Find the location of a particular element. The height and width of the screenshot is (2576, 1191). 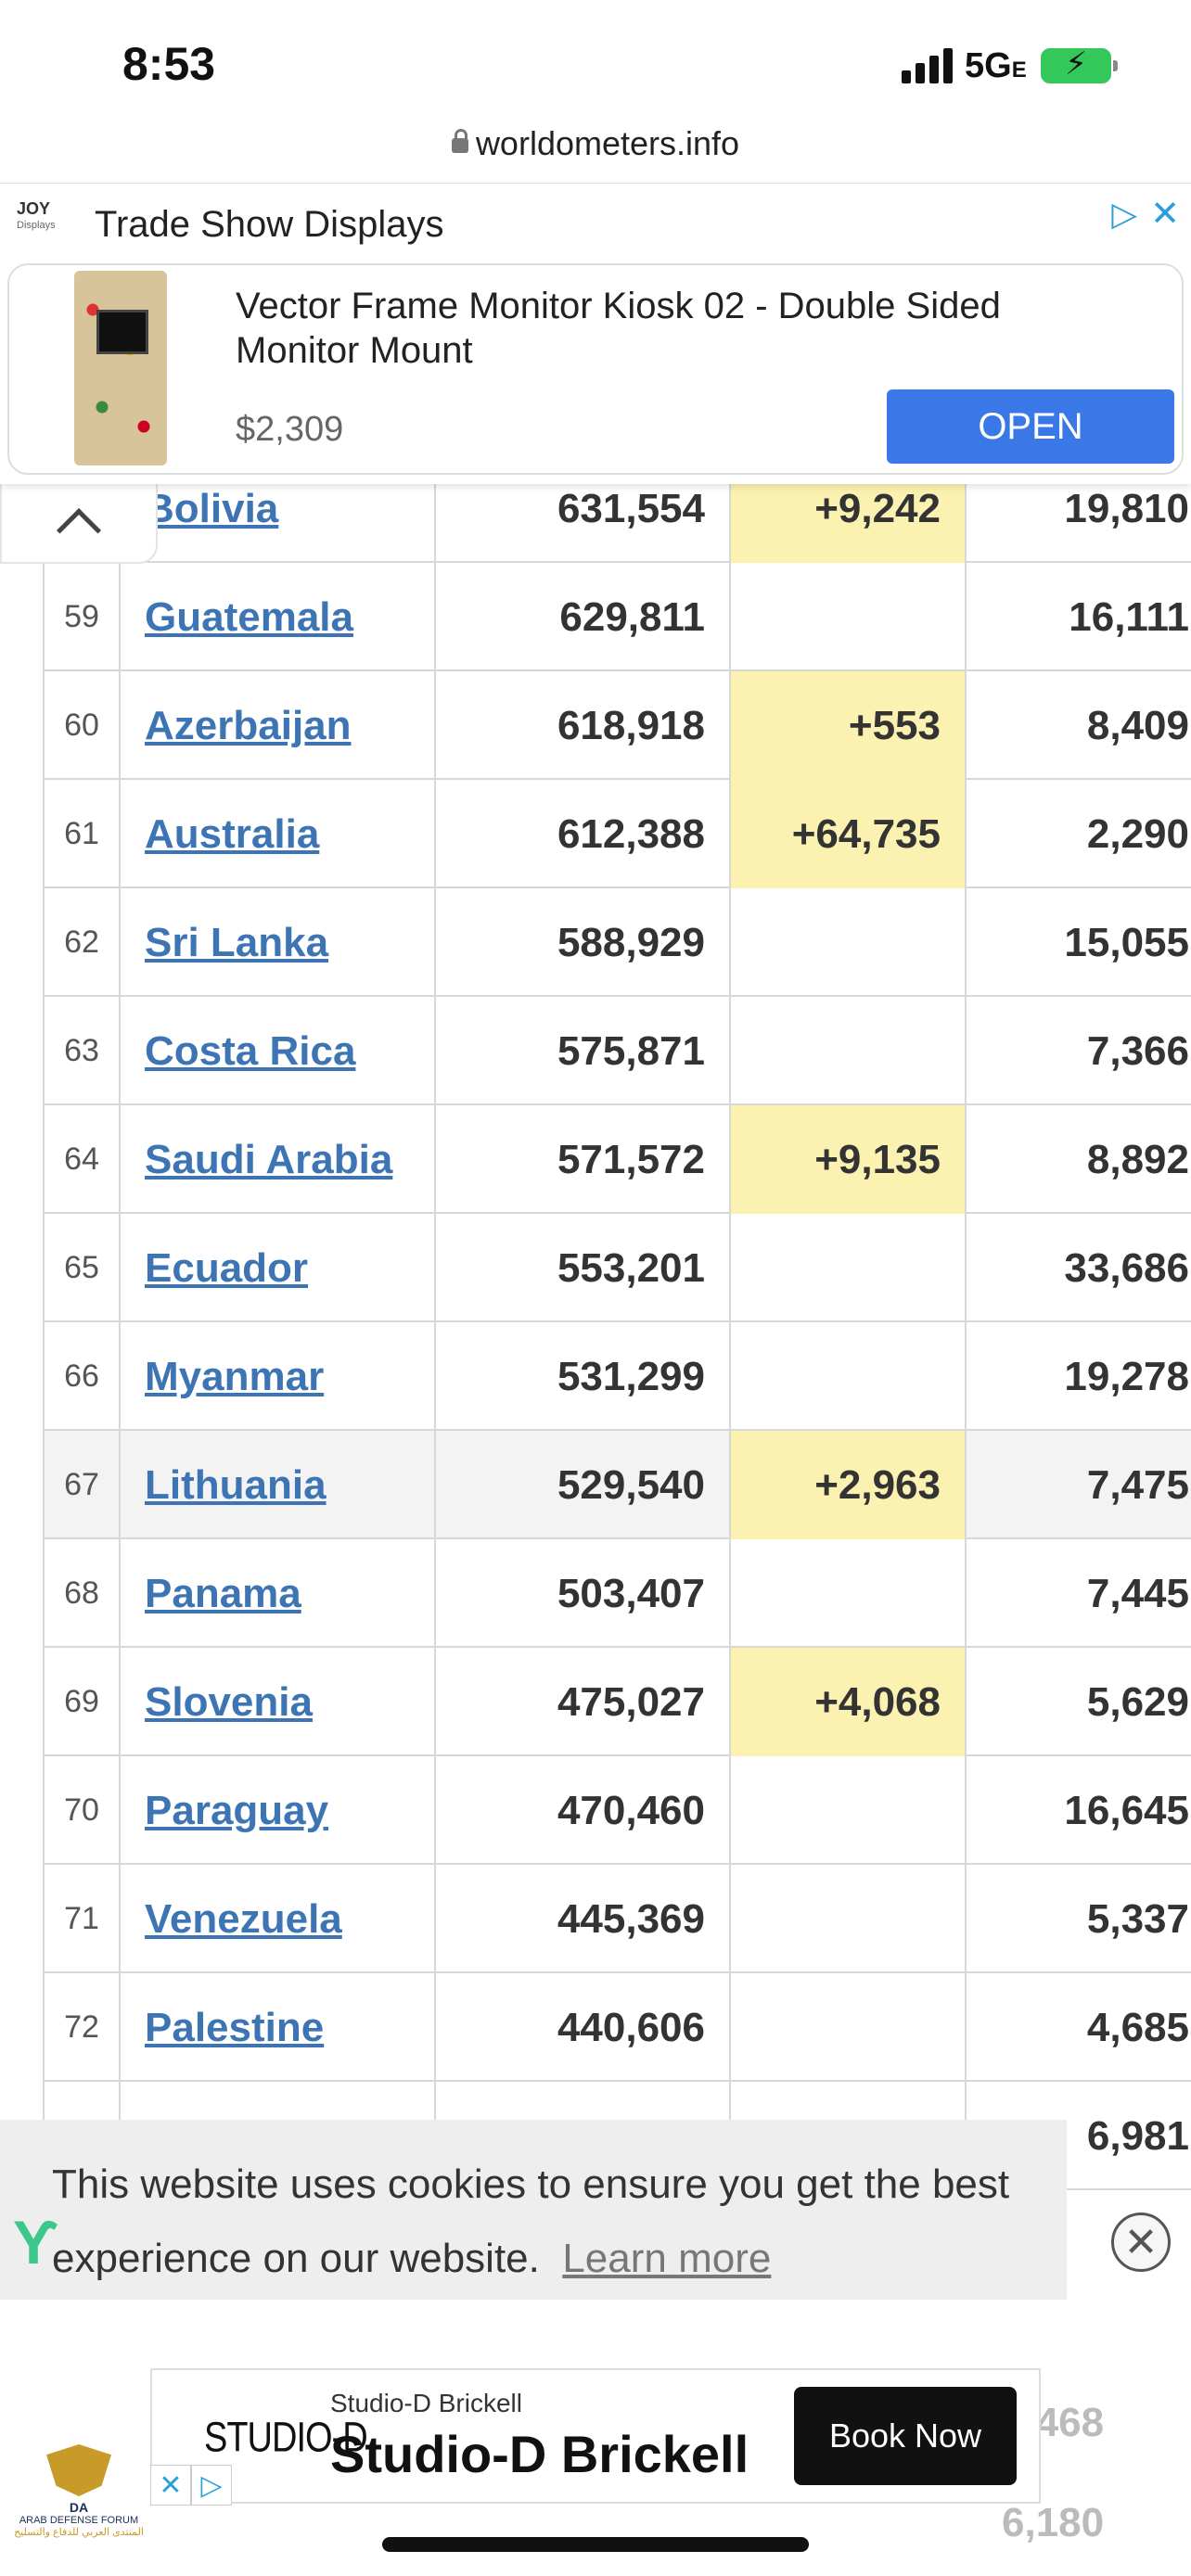

ad-controls: ✕ ▷ is located at coordinates (193, 2486).